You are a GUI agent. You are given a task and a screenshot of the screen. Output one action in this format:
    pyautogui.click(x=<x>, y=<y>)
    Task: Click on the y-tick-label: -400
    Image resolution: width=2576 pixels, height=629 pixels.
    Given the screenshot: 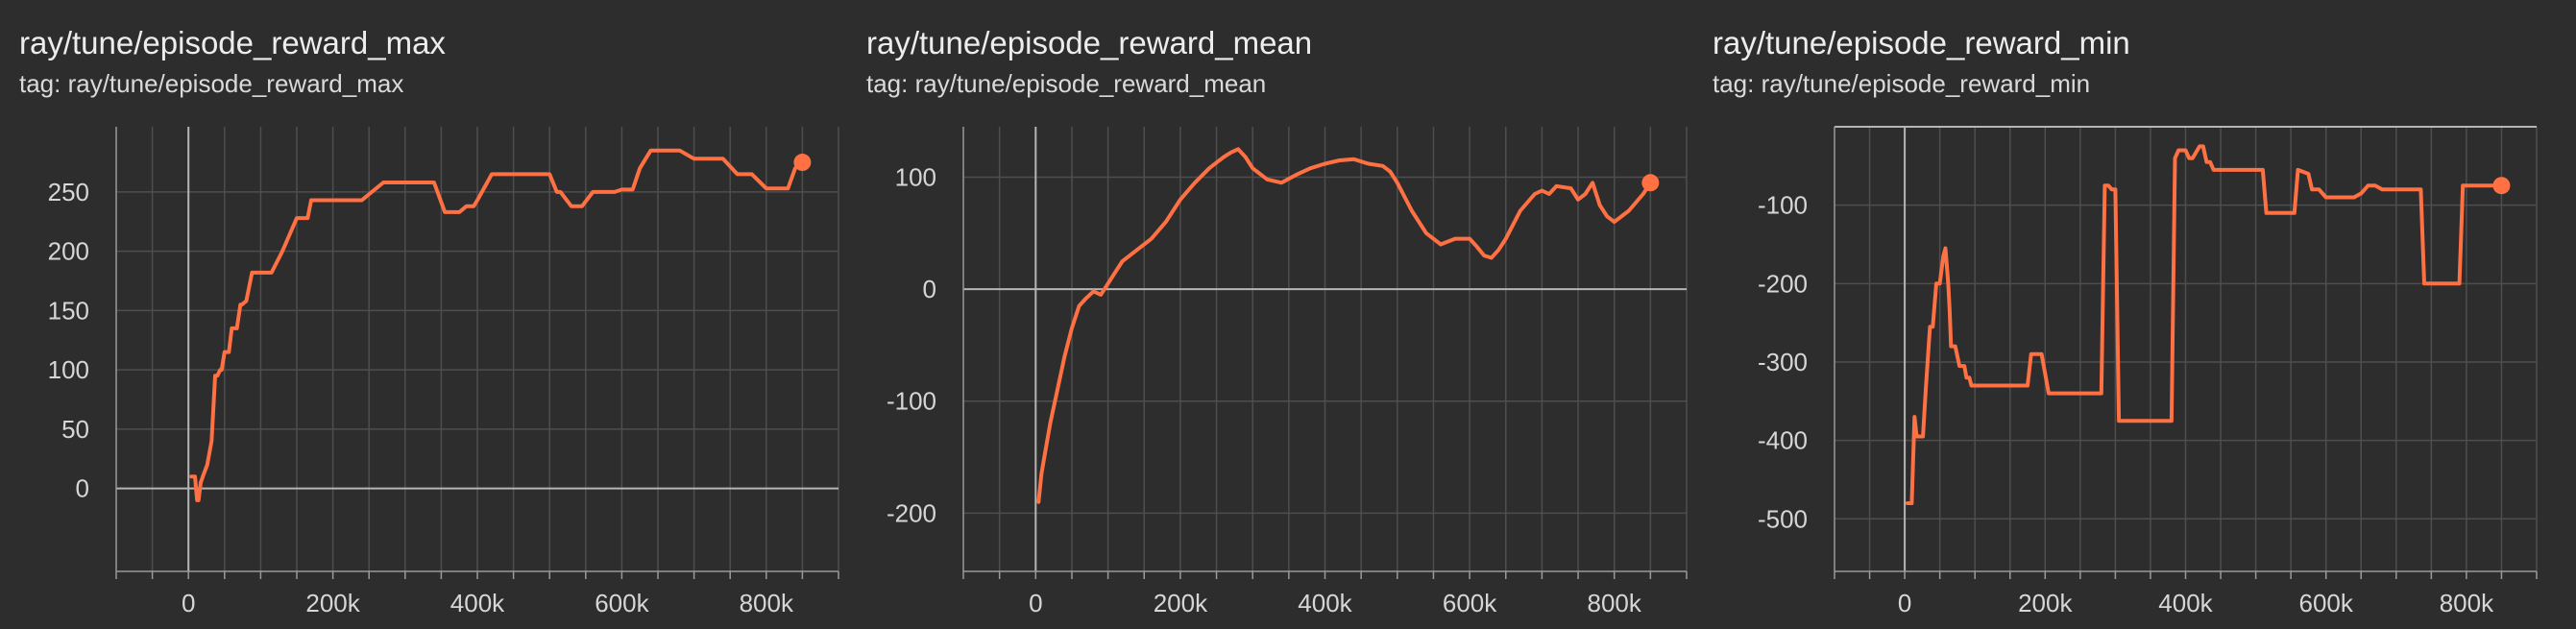 What is the action you would take?
    pyautogui.click(x=1783, y=441)
    